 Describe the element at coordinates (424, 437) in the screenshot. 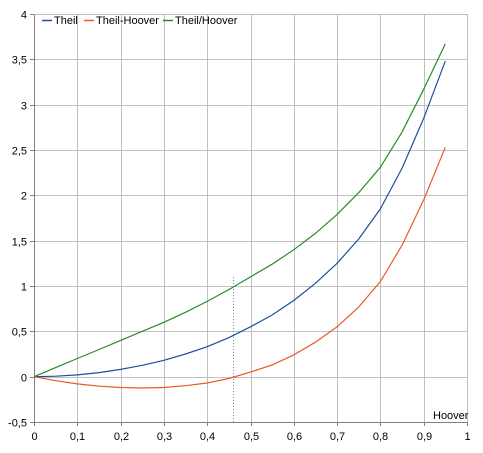

I see `x-tick-label: 0,9` at that location.